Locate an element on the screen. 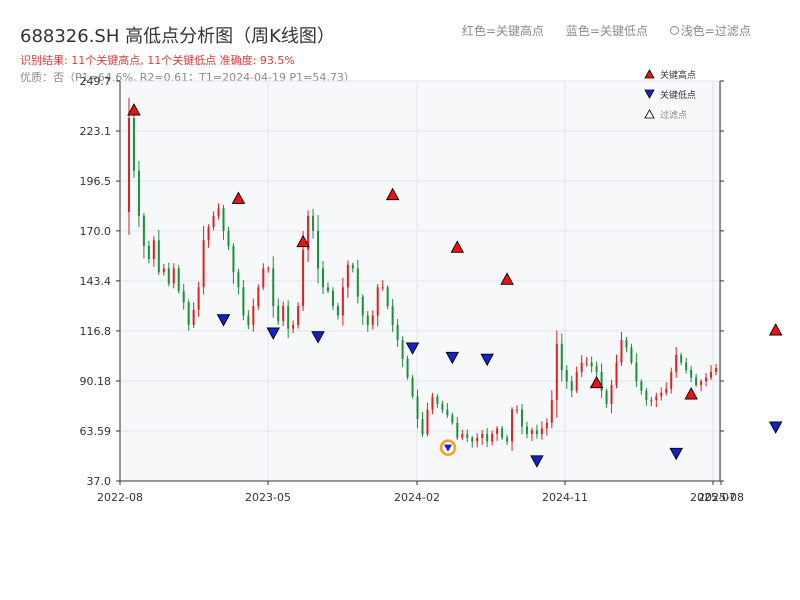 The width and height of the screenshot is (800, 600). x-tick-label: 2024-11 is located at coordinates (565, 497).